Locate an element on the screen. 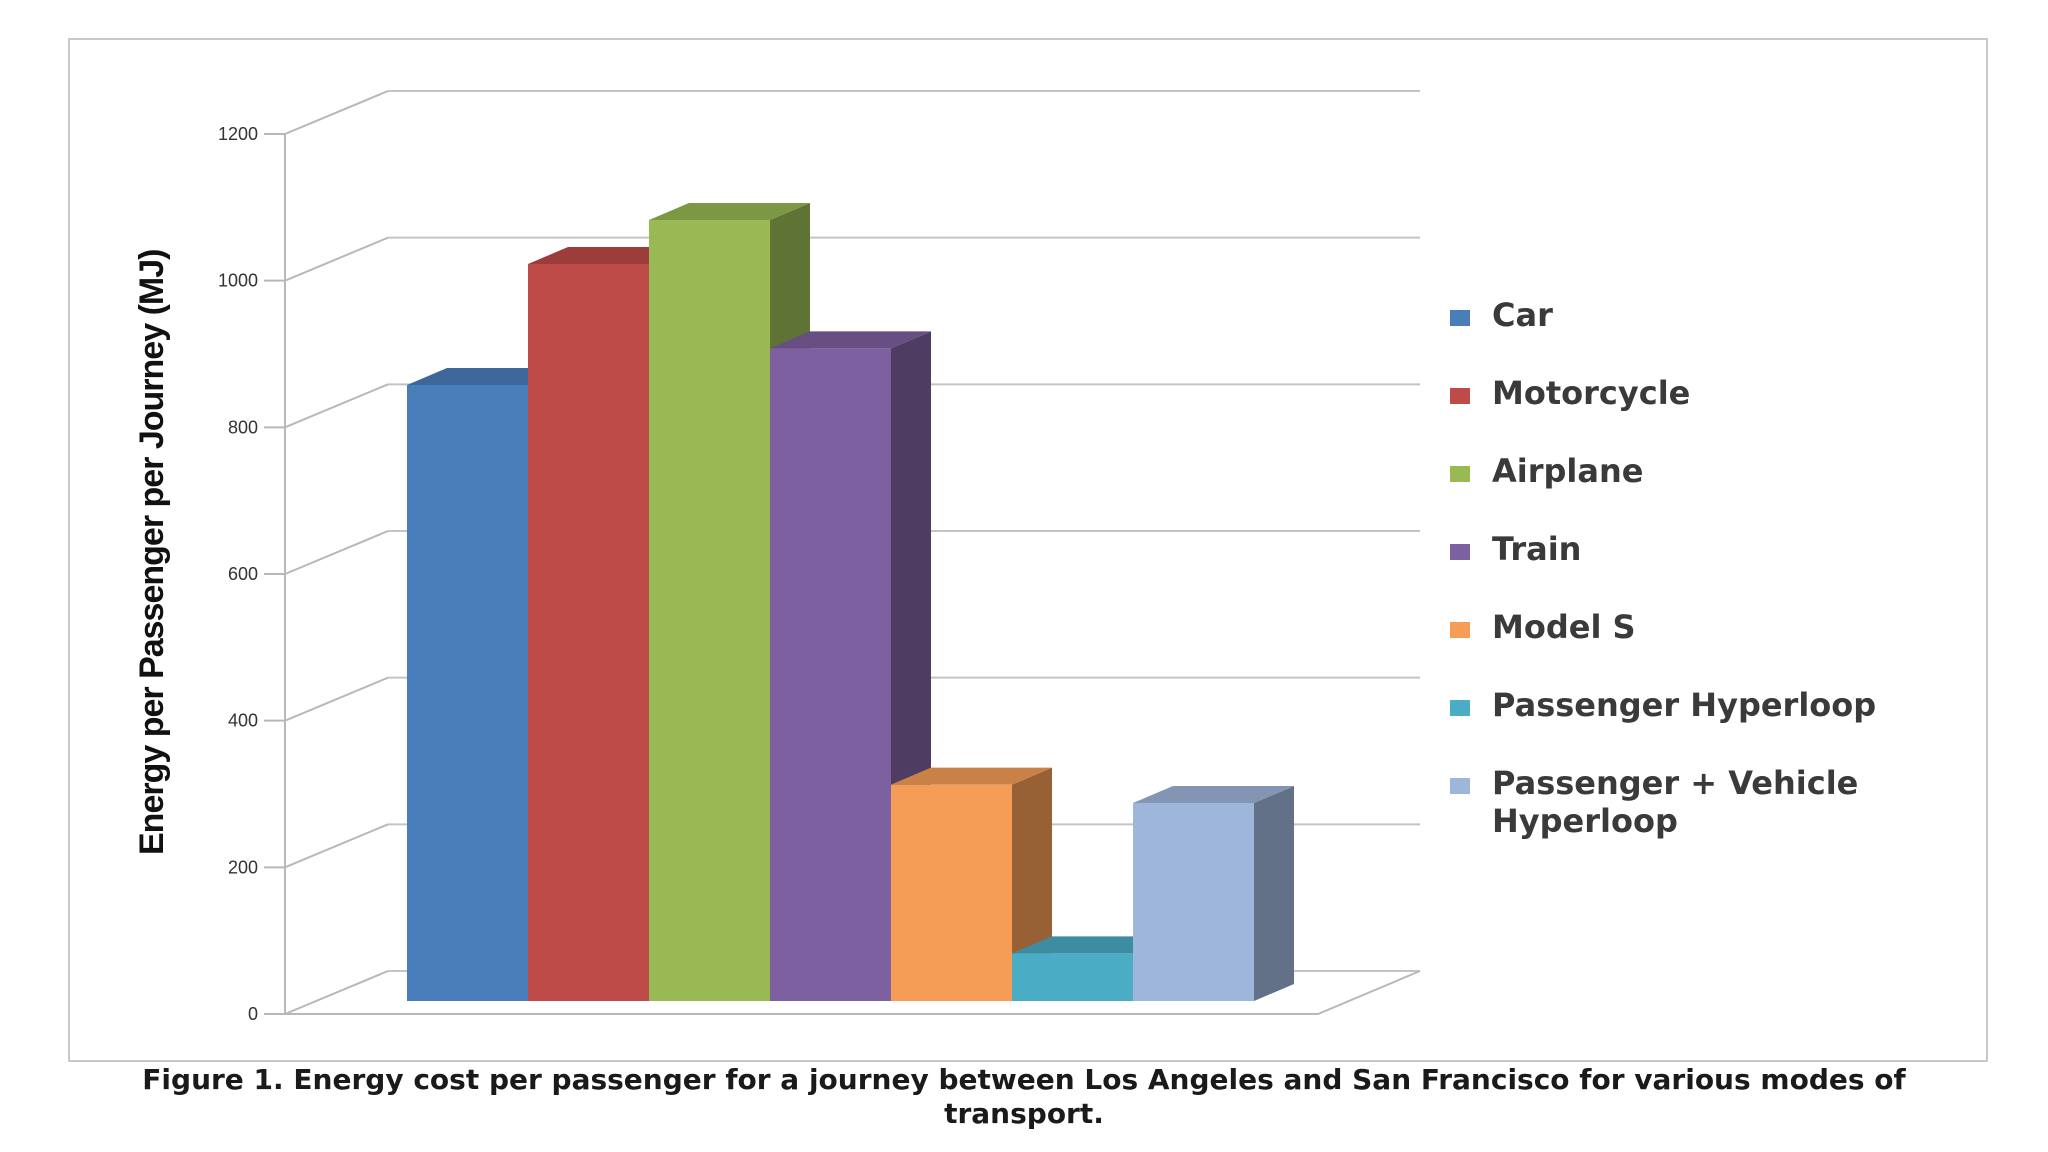 This screenshot has width=2048, height=1152. bar-model-s is located at coordinates (971, 884).